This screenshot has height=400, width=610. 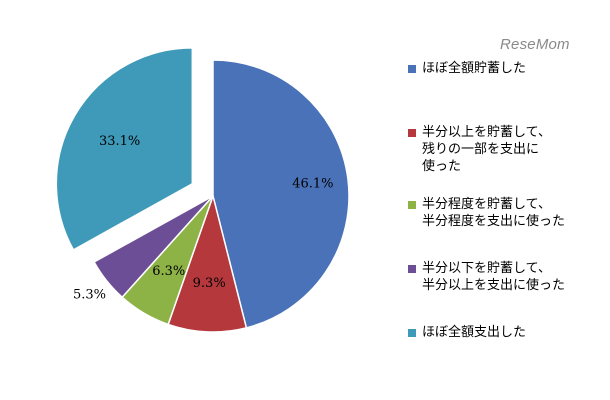 What do you see at coordinates (119, 141) in the screenshot?
I see `data-label-5: 33.1%` at bounding box center [119, 141].